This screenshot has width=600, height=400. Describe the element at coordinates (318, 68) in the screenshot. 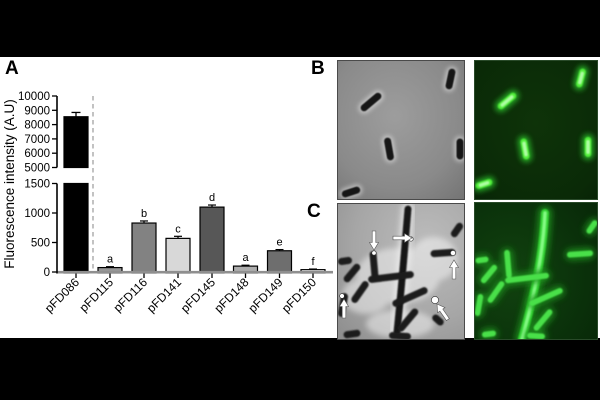

I see `panel-b-label: B` at that location.